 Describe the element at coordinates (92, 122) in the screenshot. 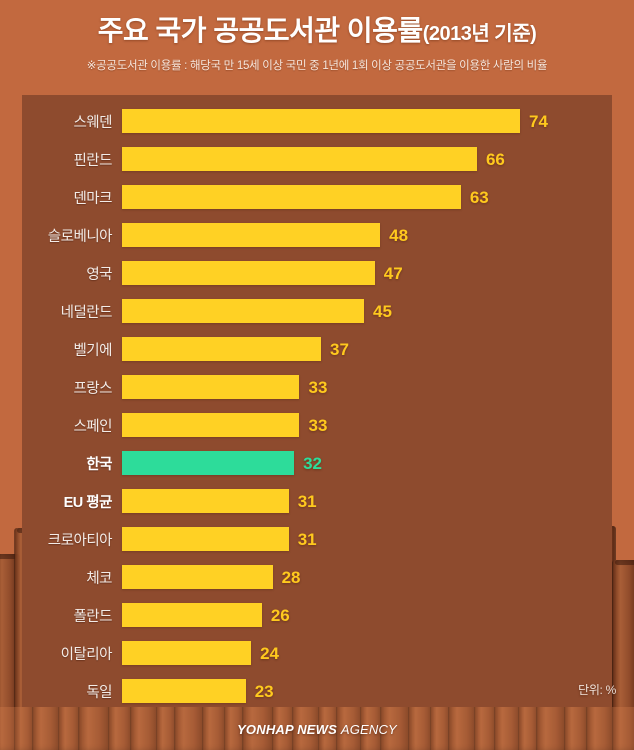

I see `row-label: 스웨덴` at that location.